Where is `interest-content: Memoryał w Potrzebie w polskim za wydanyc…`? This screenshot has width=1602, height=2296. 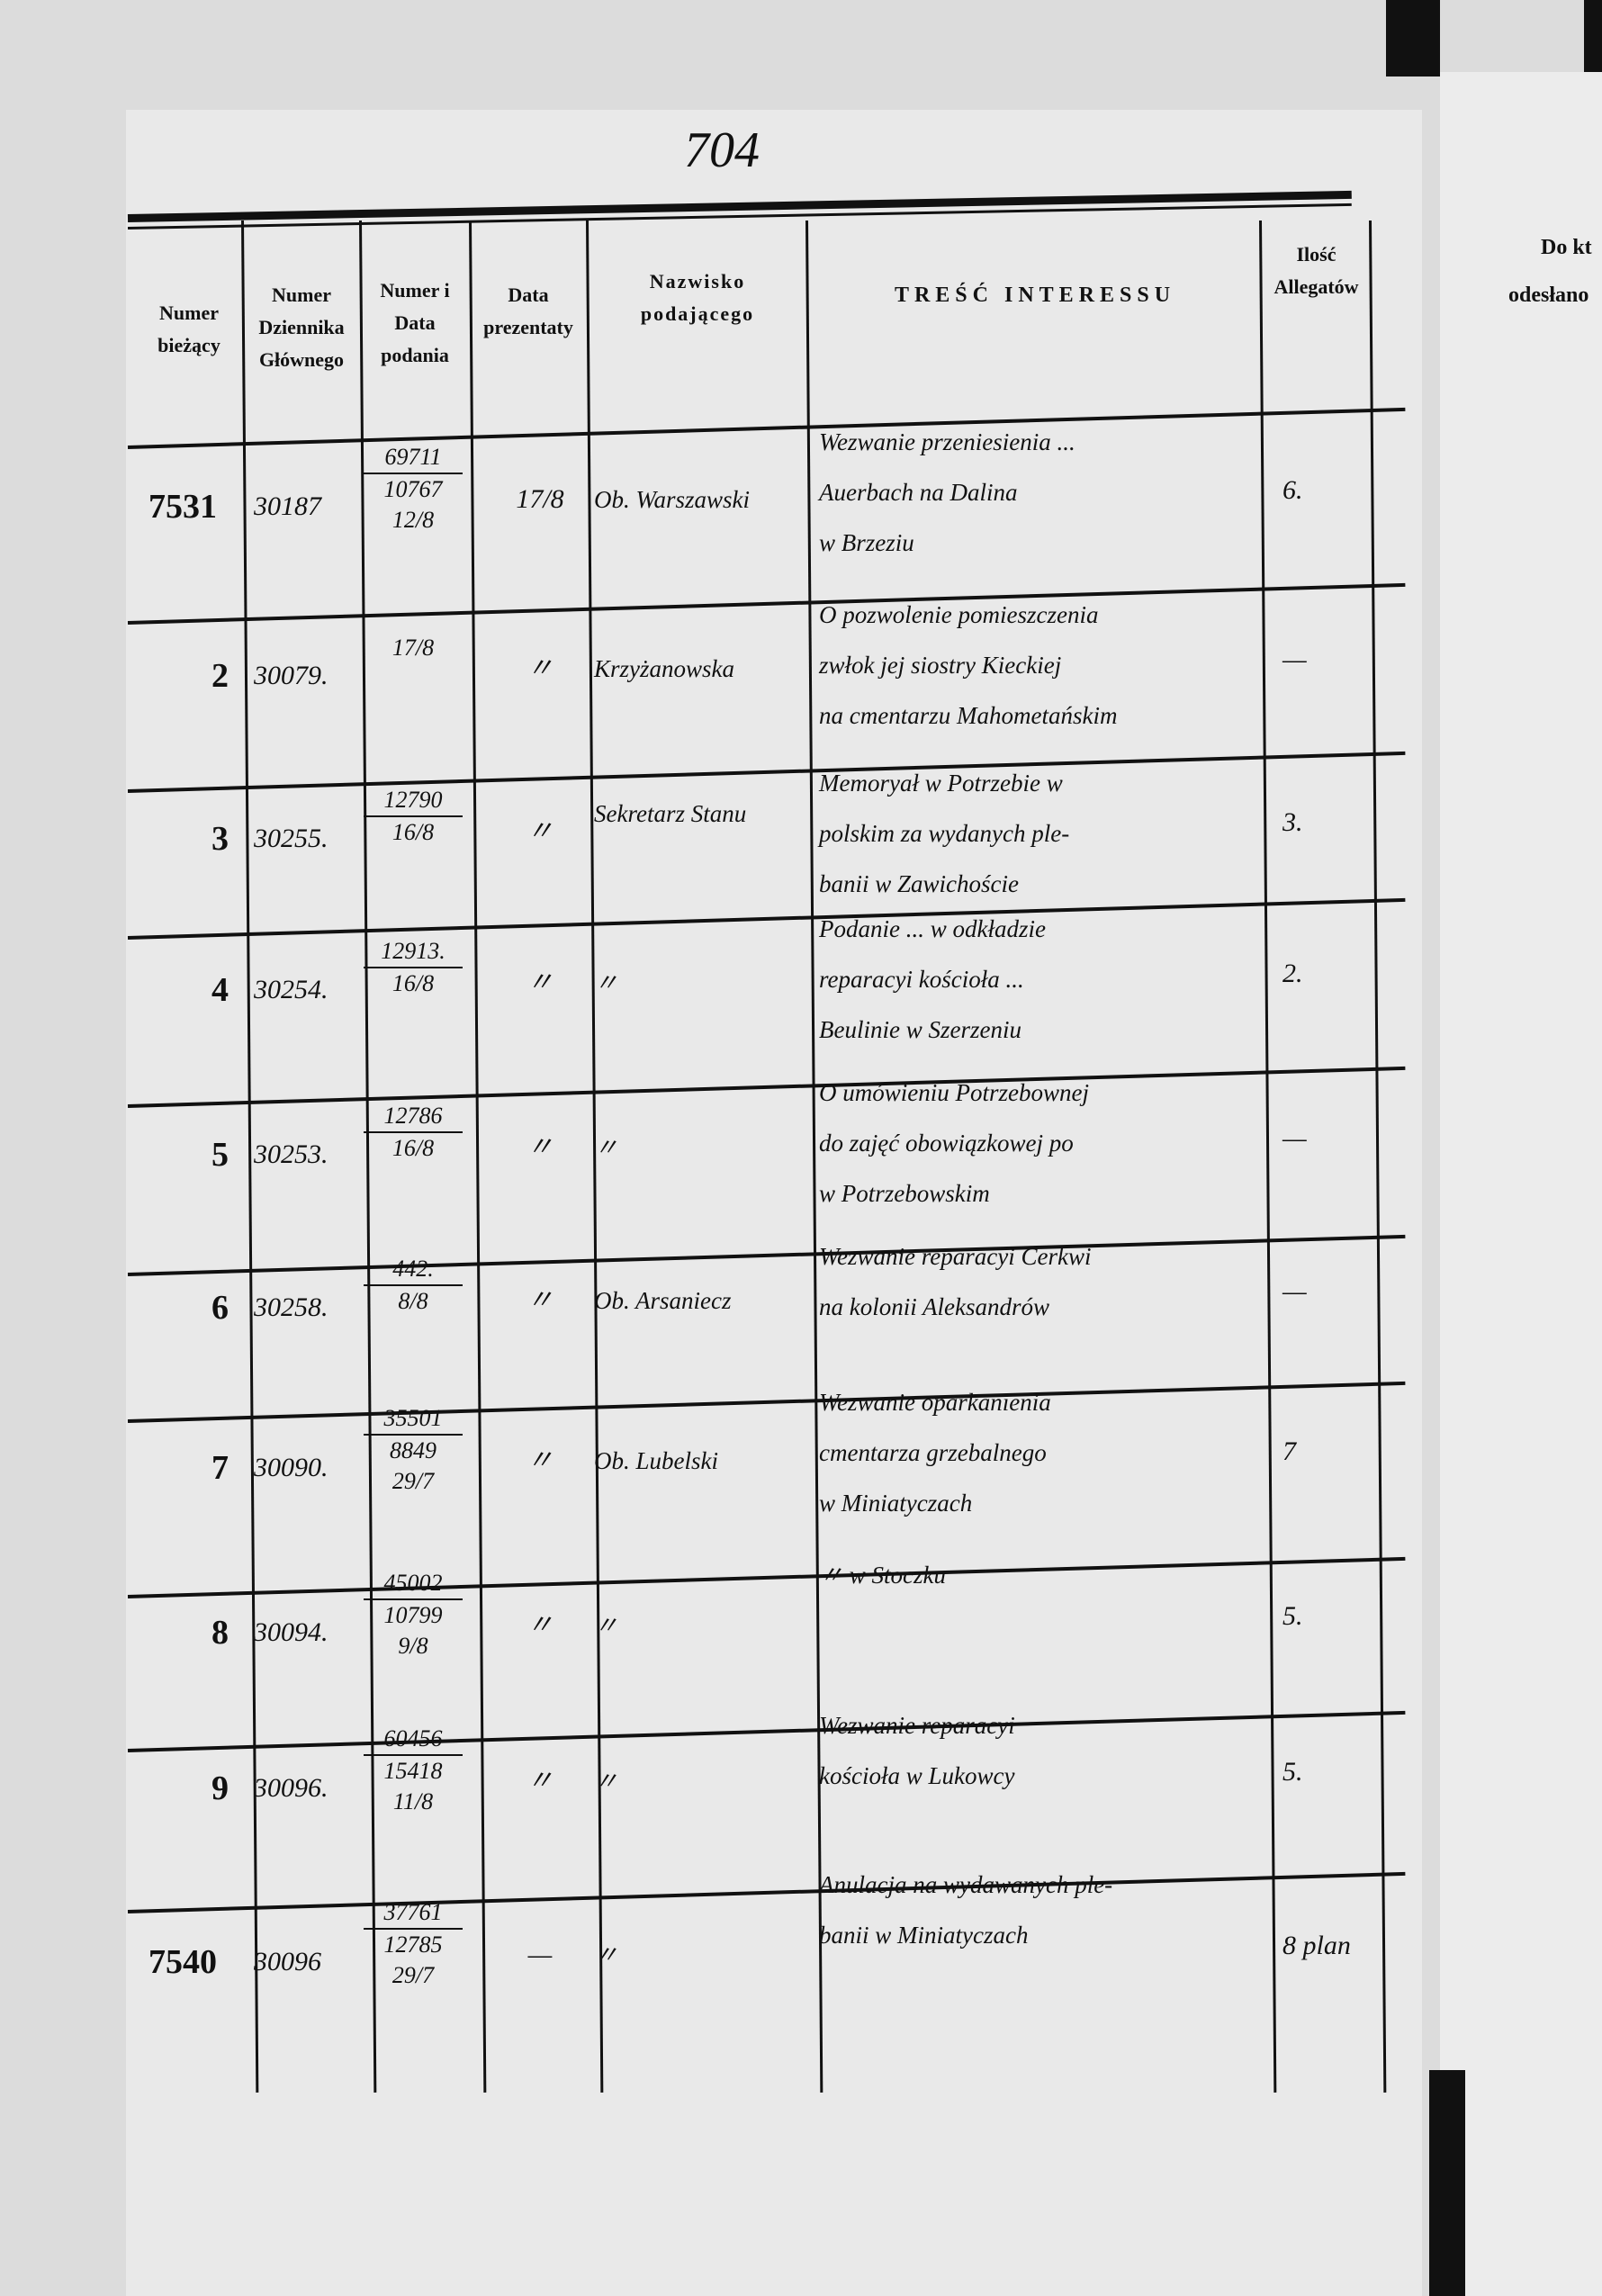
interest-content: Memoryał w Potrzebie w polskim za wydanyc… is located at coordinates (1035, 833).